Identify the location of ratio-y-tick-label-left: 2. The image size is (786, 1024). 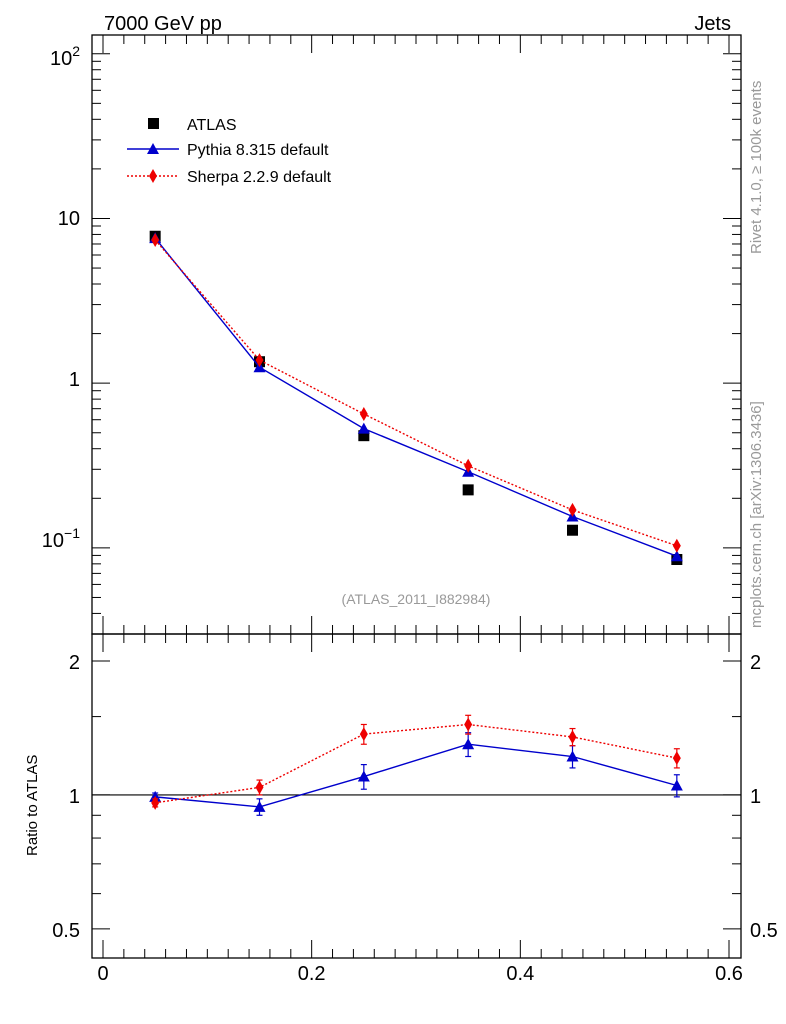
(74, 663).